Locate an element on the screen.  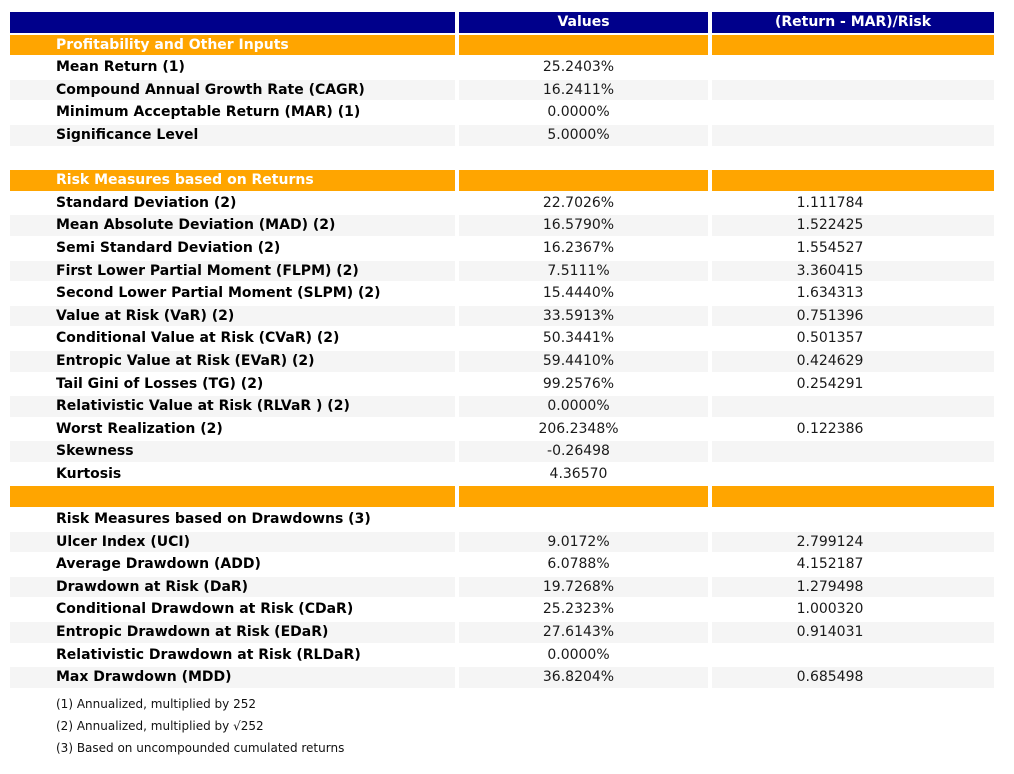
section-header-row: Profitability and Other Inputs is located at coordinates (502, 45).